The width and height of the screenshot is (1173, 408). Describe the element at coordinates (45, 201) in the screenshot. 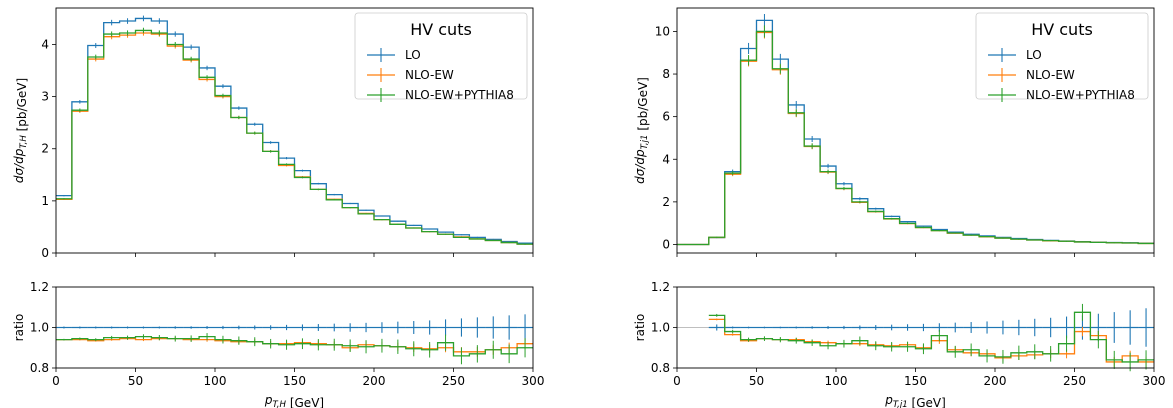

I see `y-tick-label: 1` at that location.